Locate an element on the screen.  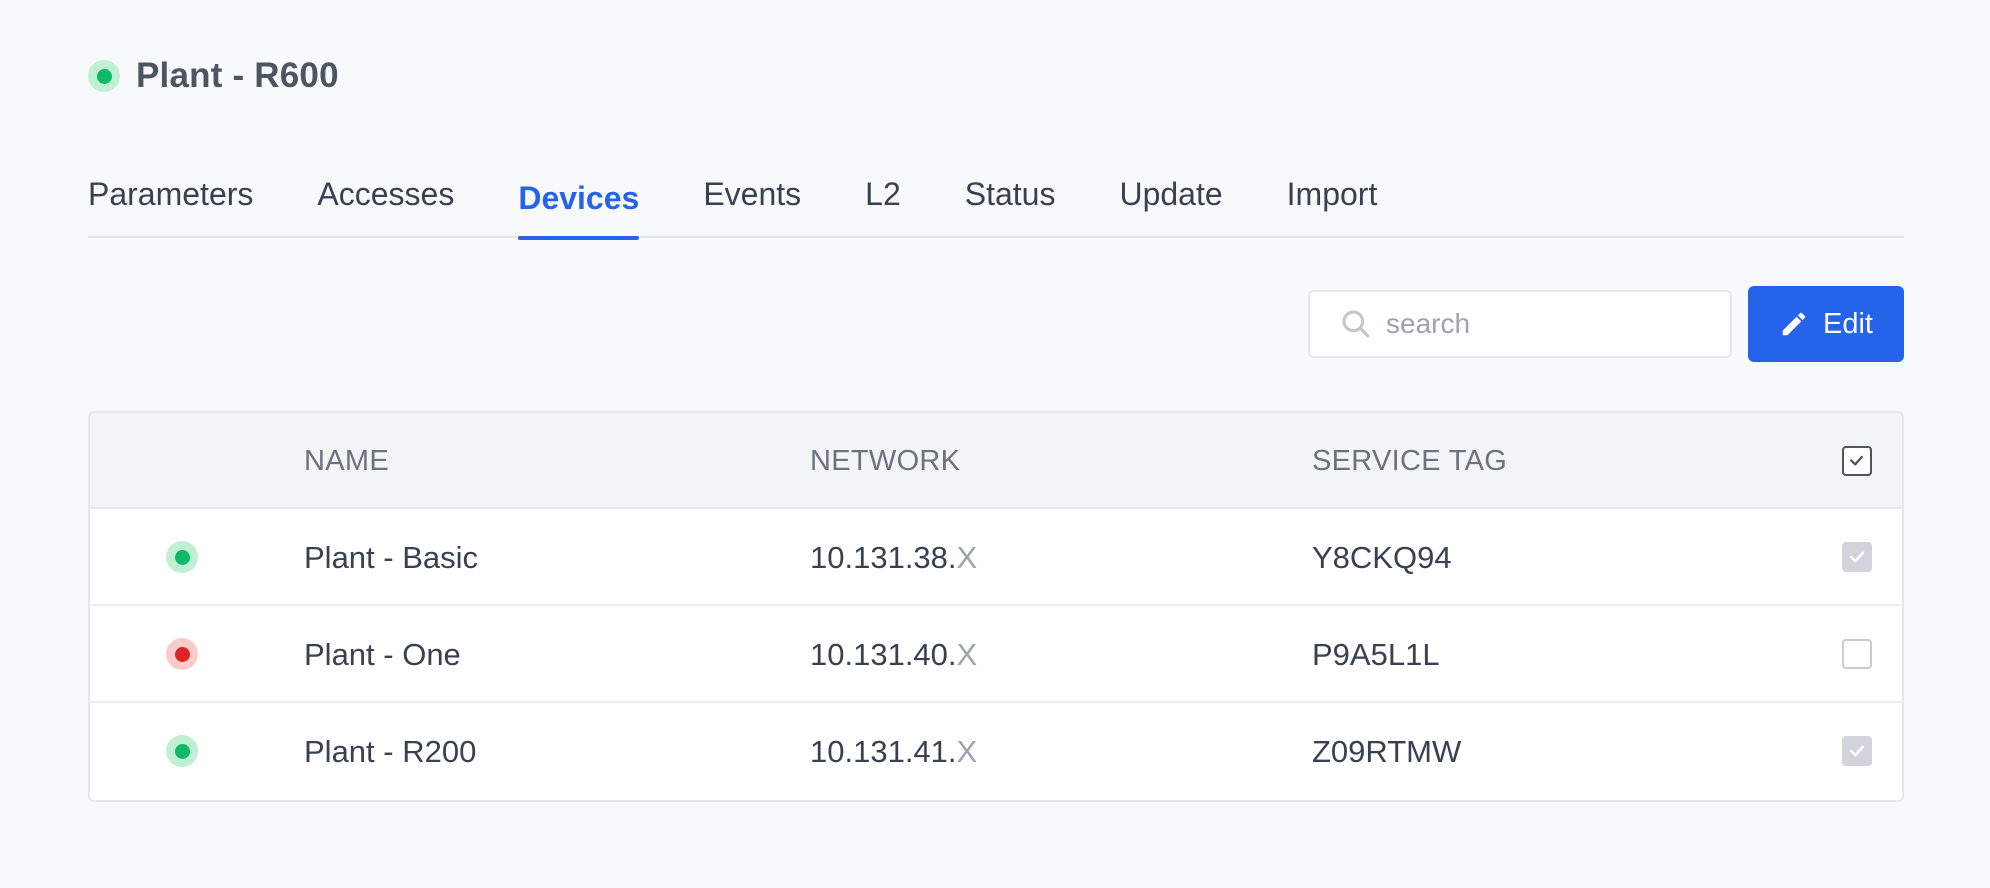
device-name: Plant - One is located at coordinates (382, 654).